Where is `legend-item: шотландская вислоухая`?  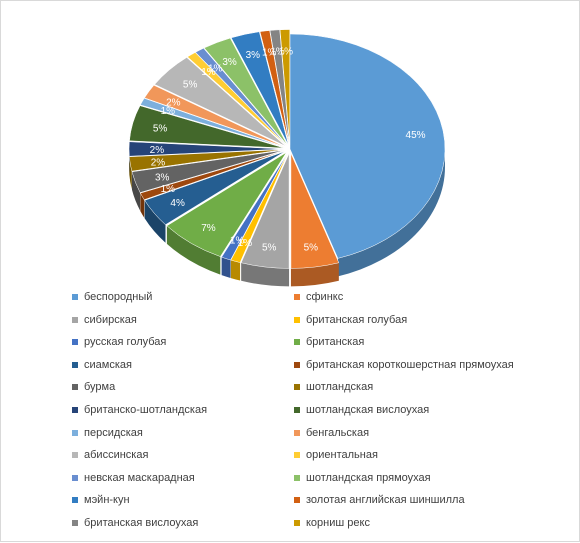 legend-item: шотландская вислоухая is located at coordinates (361, 410).